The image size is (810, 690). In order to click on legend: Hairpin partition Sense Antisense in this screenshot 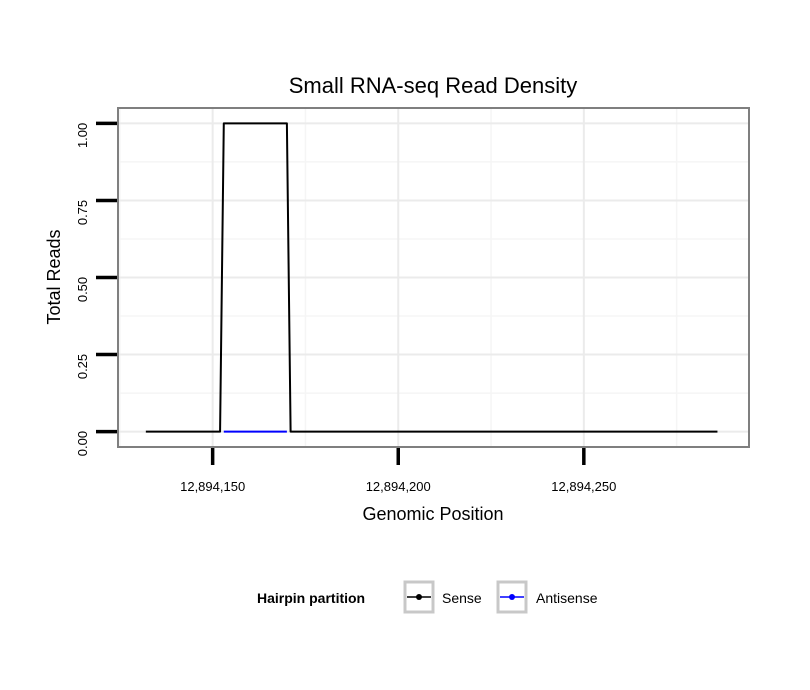, I will do `click(427, 597)`.